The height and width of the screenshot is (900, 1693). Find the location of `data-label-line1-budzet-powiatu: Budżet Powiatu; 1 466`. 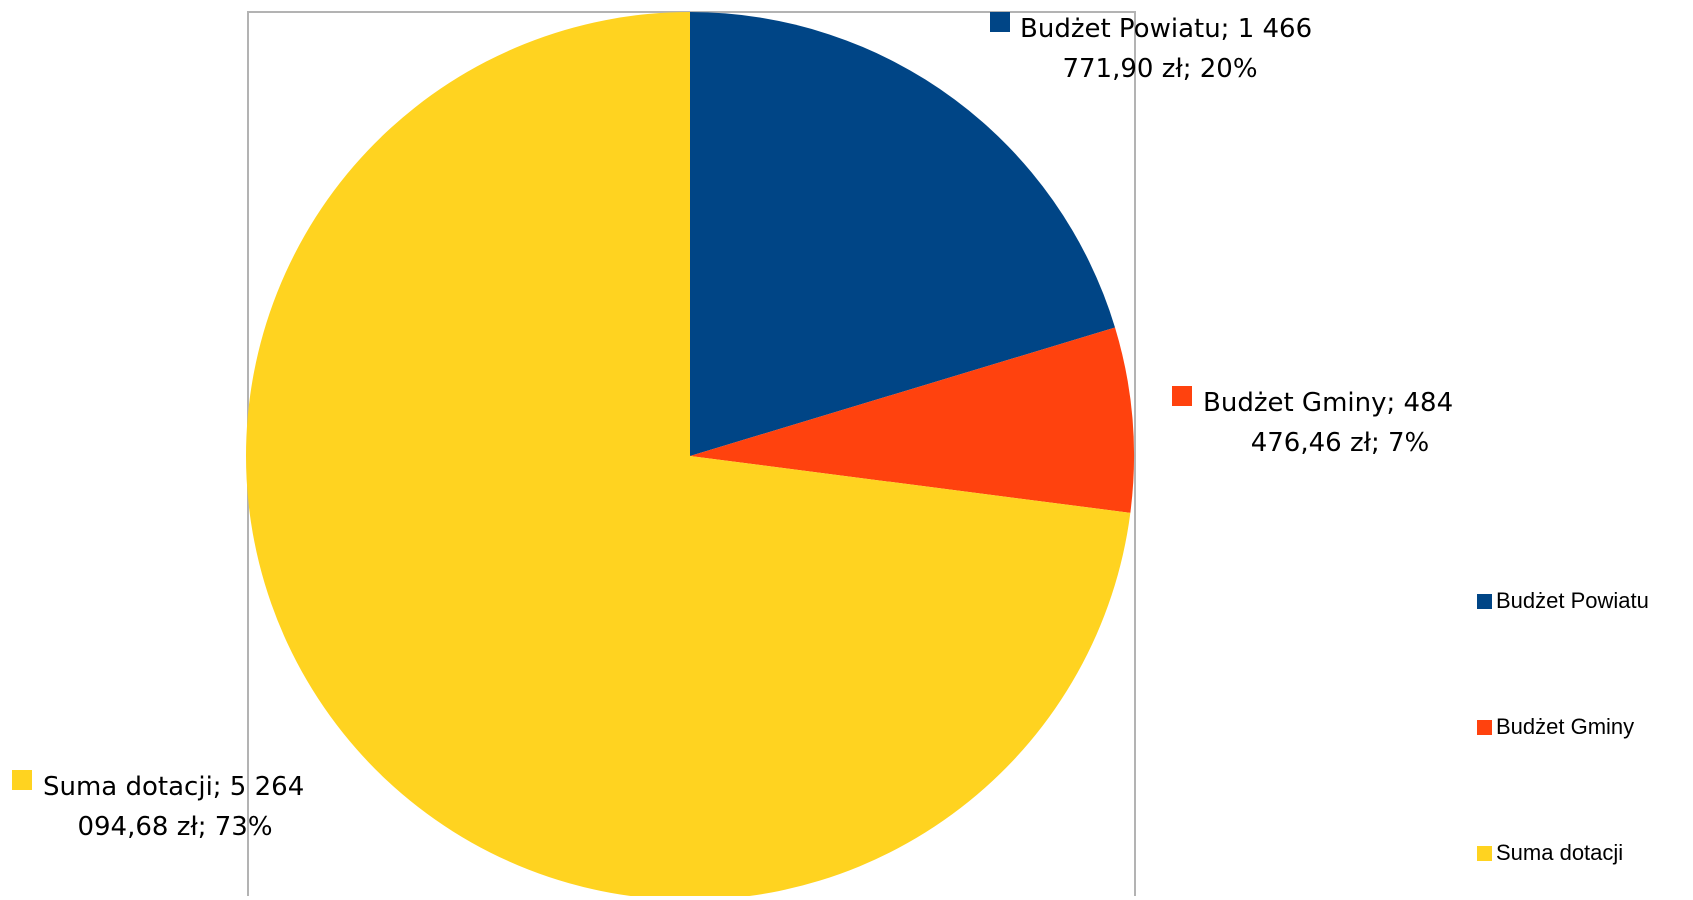

data-label-line1-budzet-powiatu: Budżet Powiatu; 1 466 is located at coordinates (1166, 29).